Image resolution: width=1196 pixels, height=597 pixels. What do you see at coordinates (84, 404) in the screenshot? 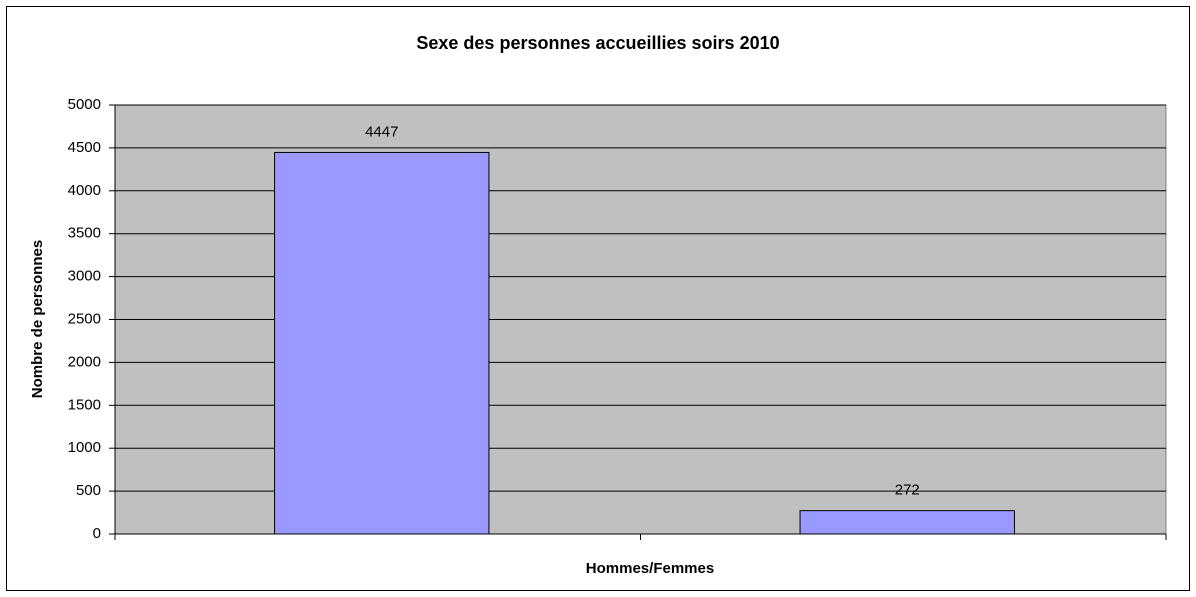
I see `y-tick-label: 1500` at bounding box center [84, 404].